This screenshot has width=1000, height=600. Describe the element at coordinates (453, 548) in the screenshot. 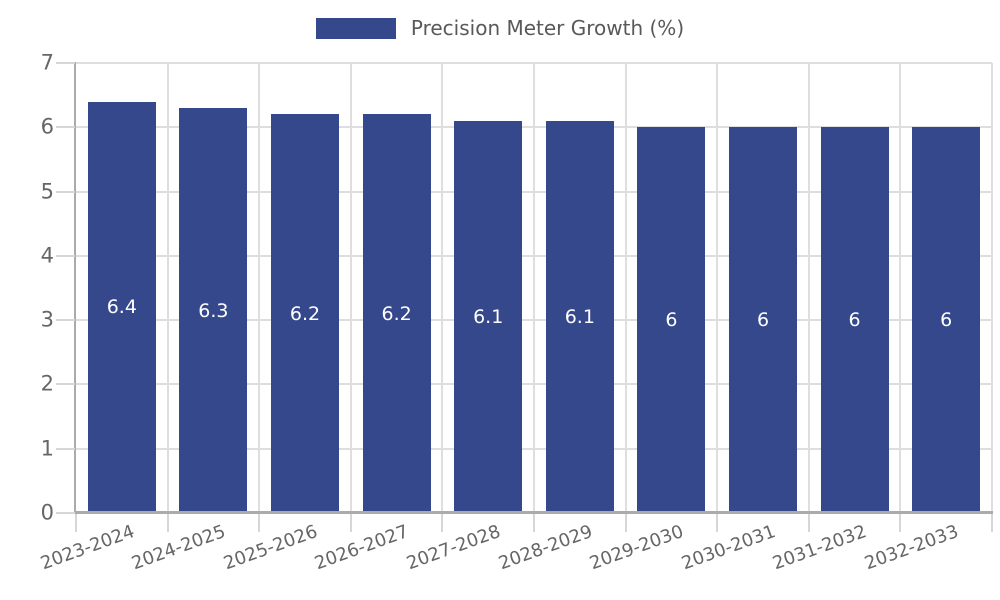

I see `x-tick-label: 2027-2028` at that location.